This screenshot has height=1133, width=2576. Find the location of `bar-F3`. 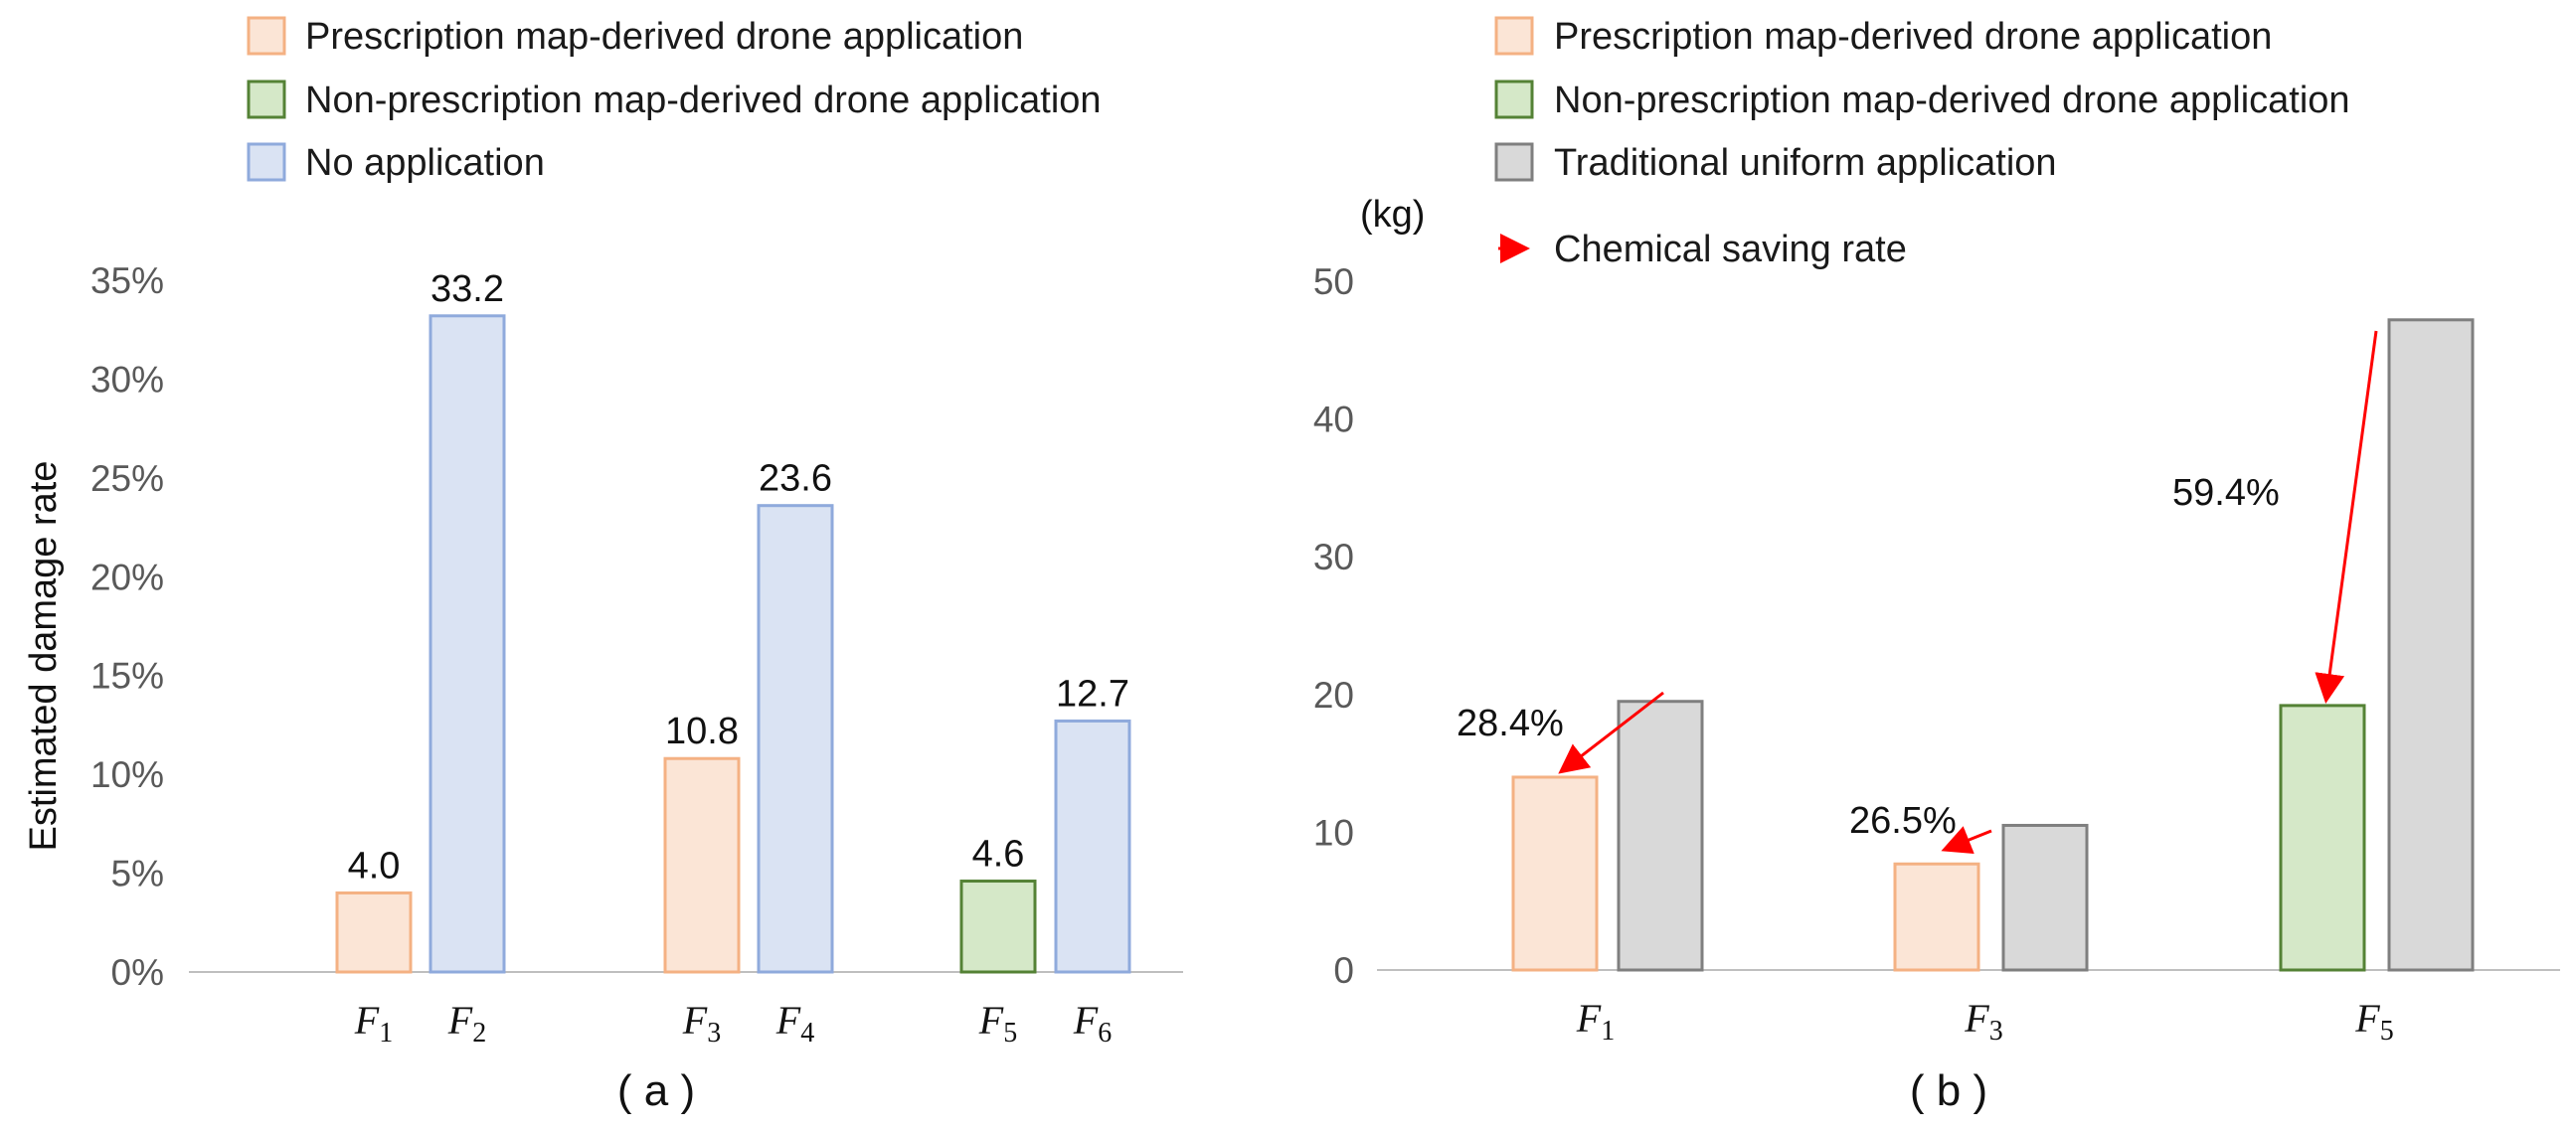

bar-F3 is located at coordinates (702, 865).